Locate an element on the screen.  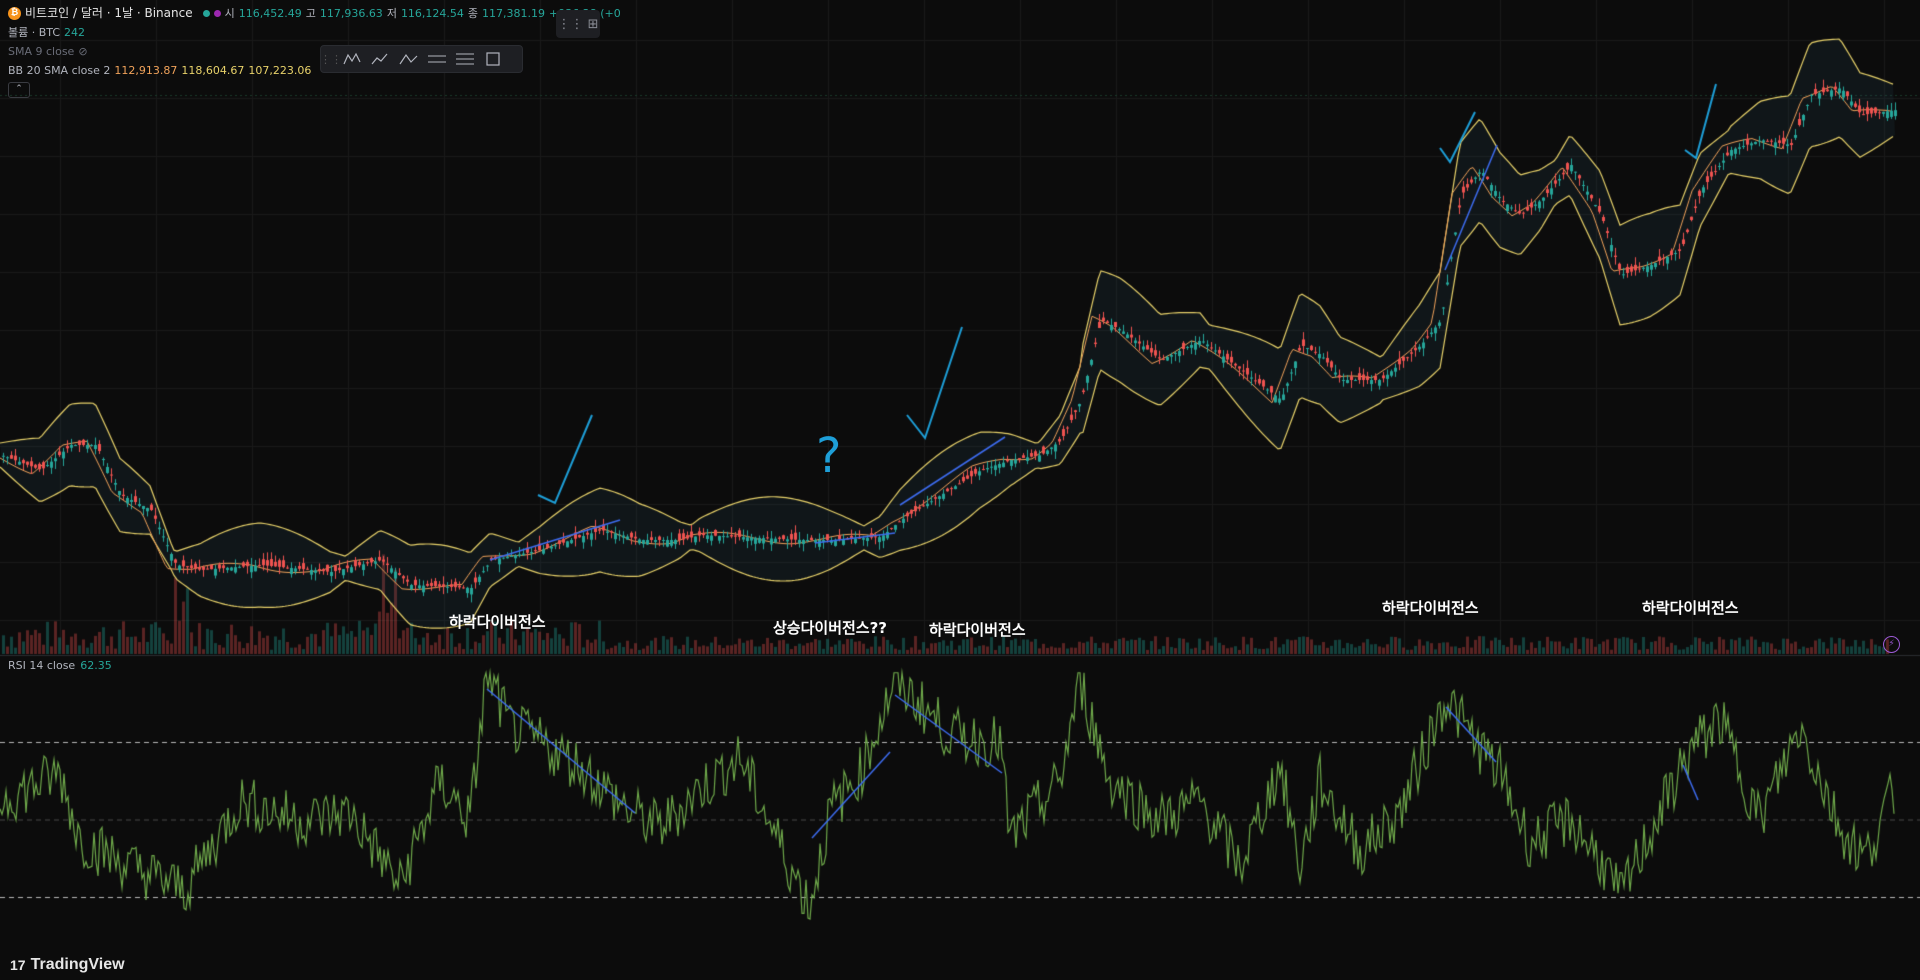
eye-crossed-icon: ⊘ is located at coordinates (83, 51).